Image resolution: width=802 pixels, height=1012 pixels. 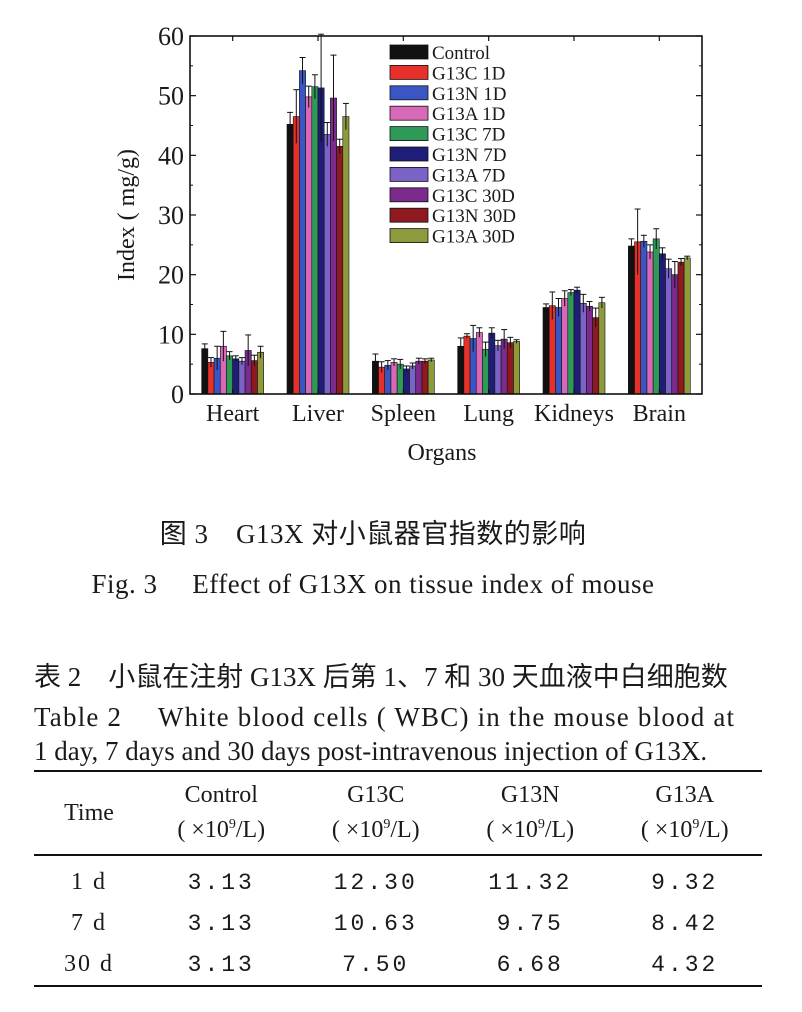 What do you see at coordinates (685, 923) in the screenshot?
I see `table-cell: 8.42` at bounding box center [685, 923].